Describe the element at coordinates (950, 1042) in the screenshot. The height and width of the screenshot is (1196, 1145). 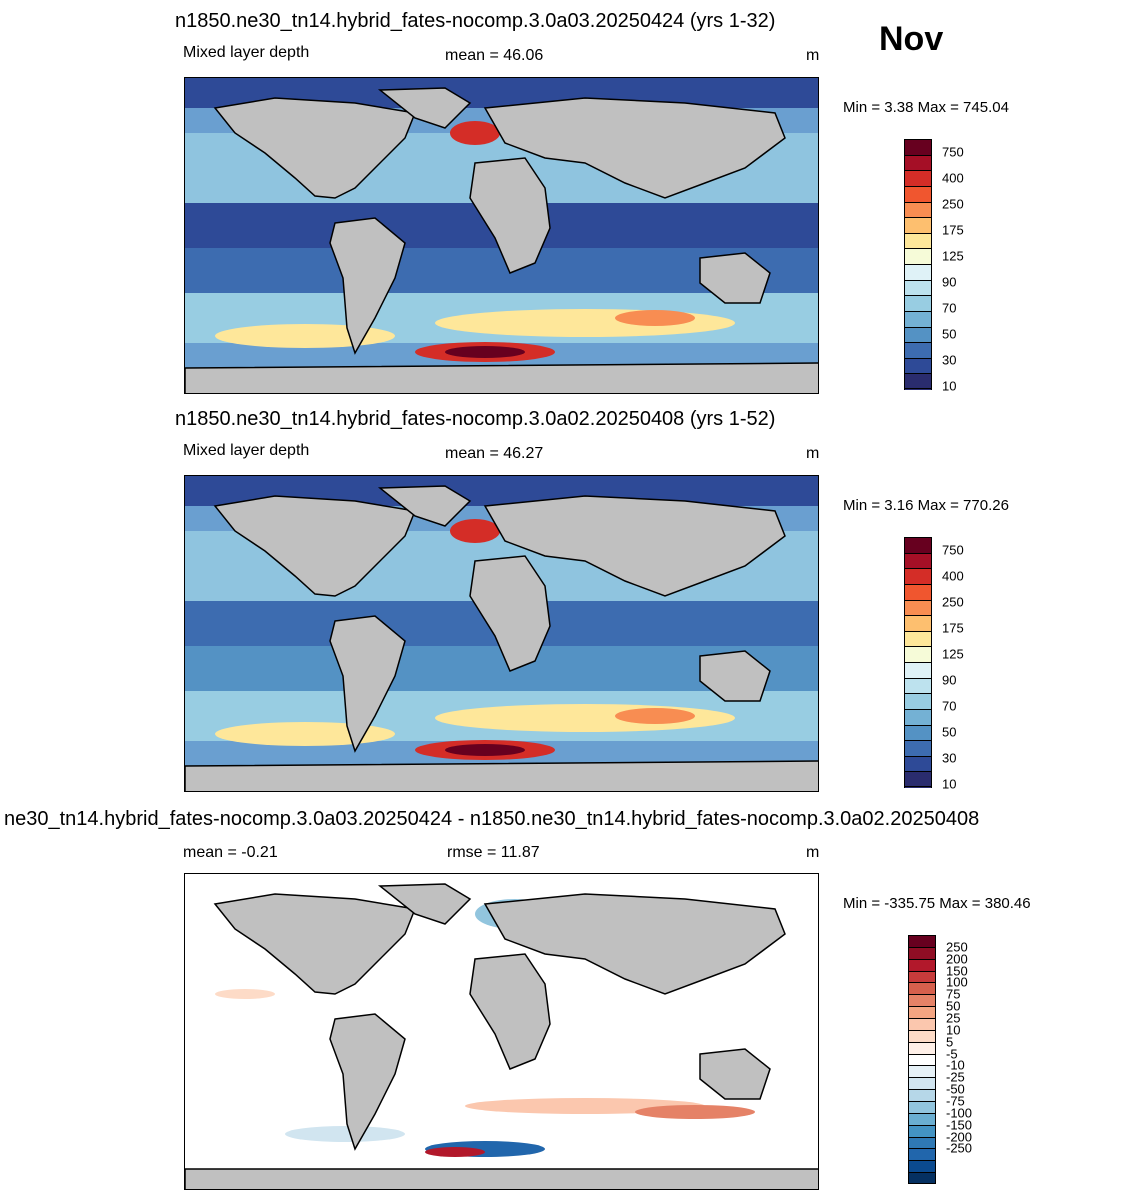
I see `colorbar-tick-label: 5` at that location.